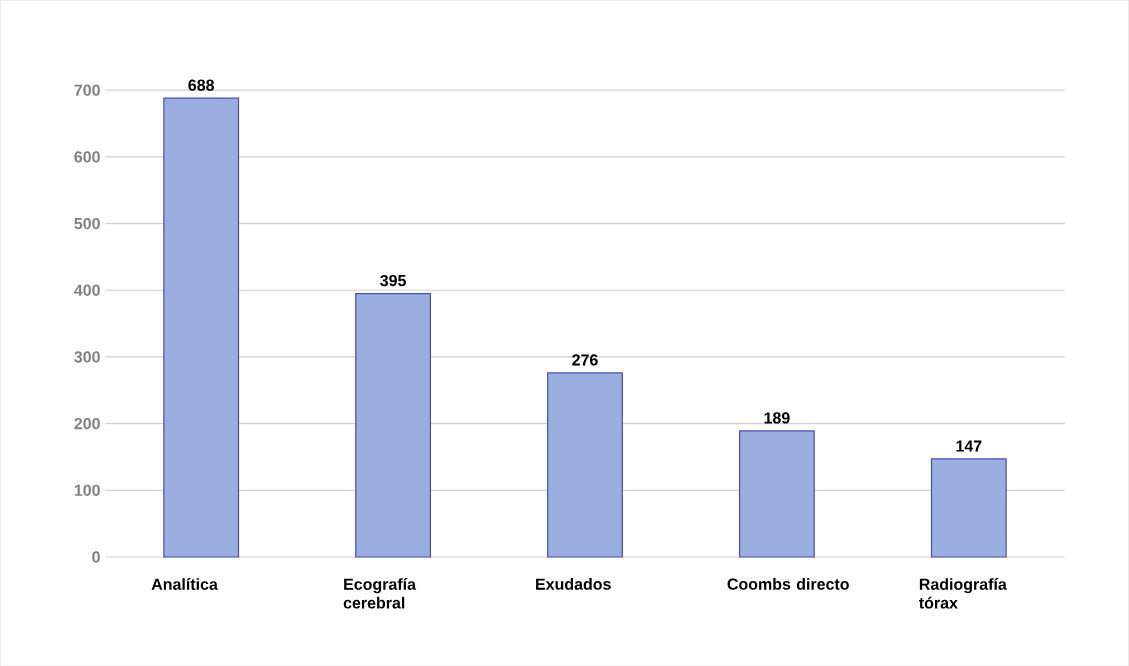 The width and height of the screenshot is (1129, 666). What do you see at coordinates (87, 490) in the screenshot?
I see `y-tick-label: 100` at bounding box center [87, 490].